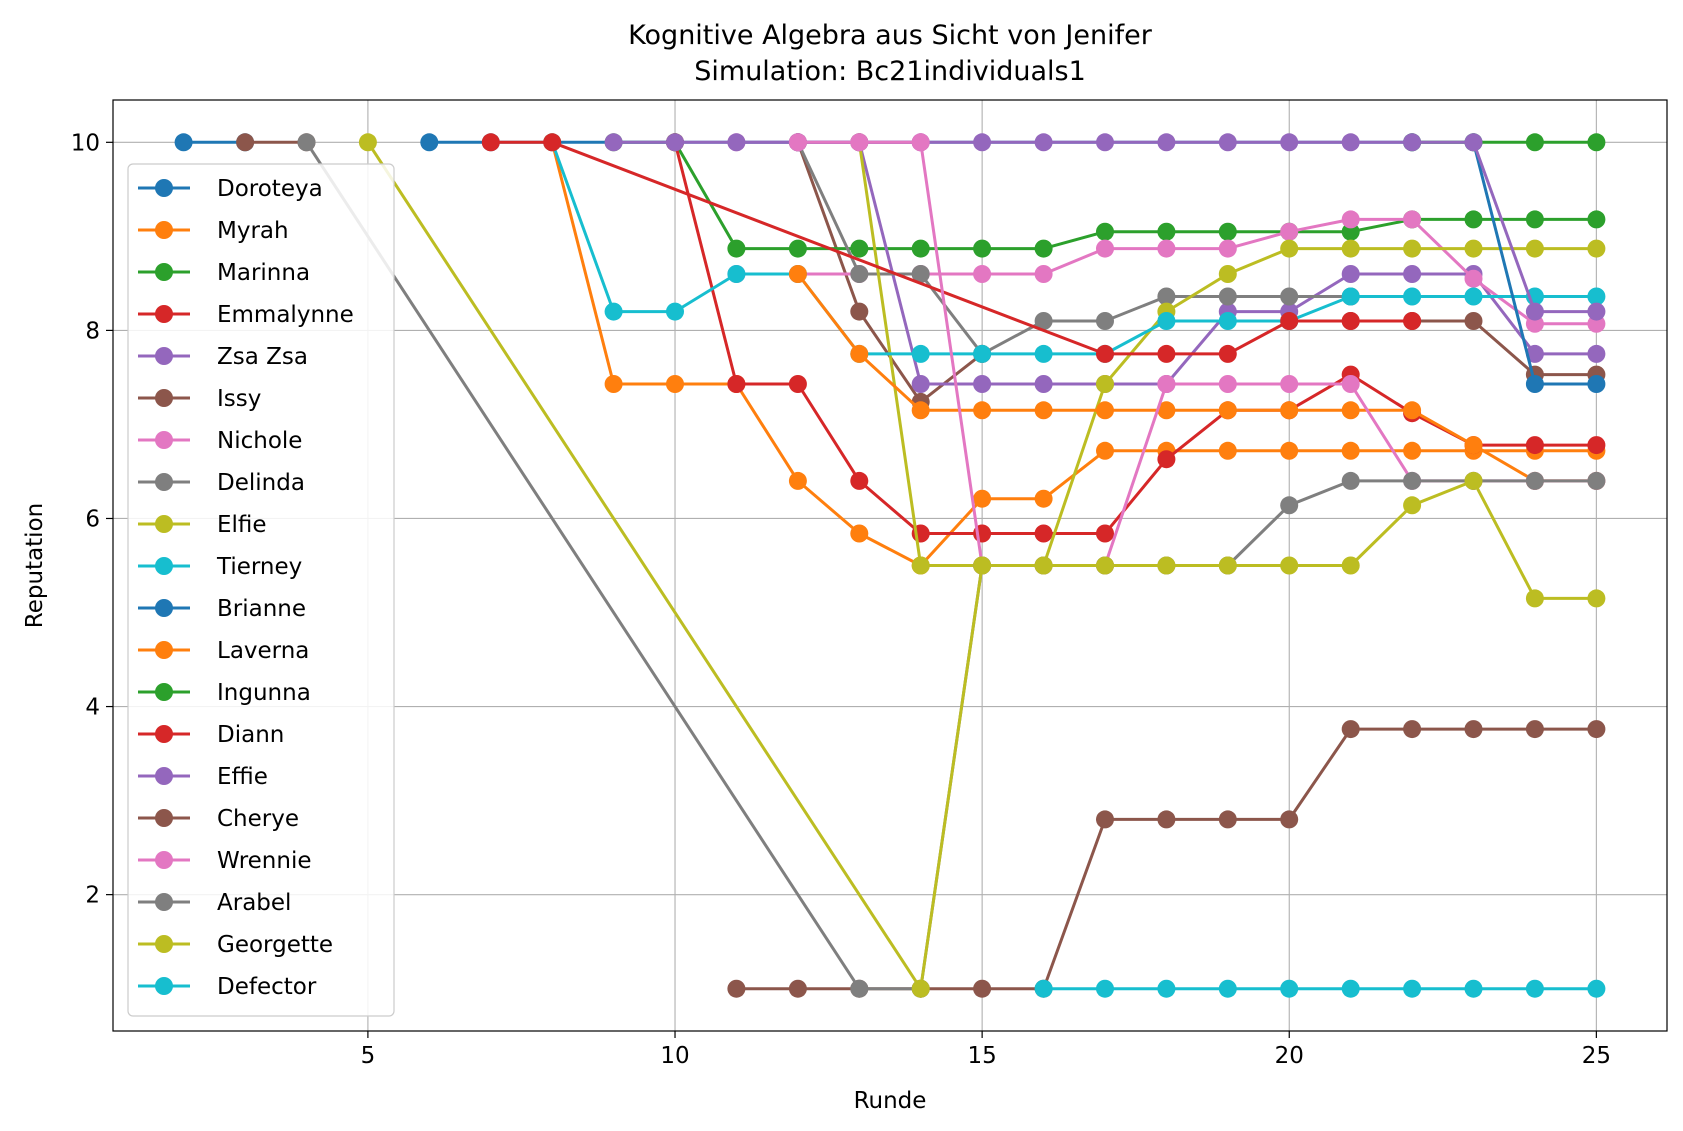  Describe the element at coordinates (270, 189) in the screenshot. I see `legend-label: Doroteya` at that location.